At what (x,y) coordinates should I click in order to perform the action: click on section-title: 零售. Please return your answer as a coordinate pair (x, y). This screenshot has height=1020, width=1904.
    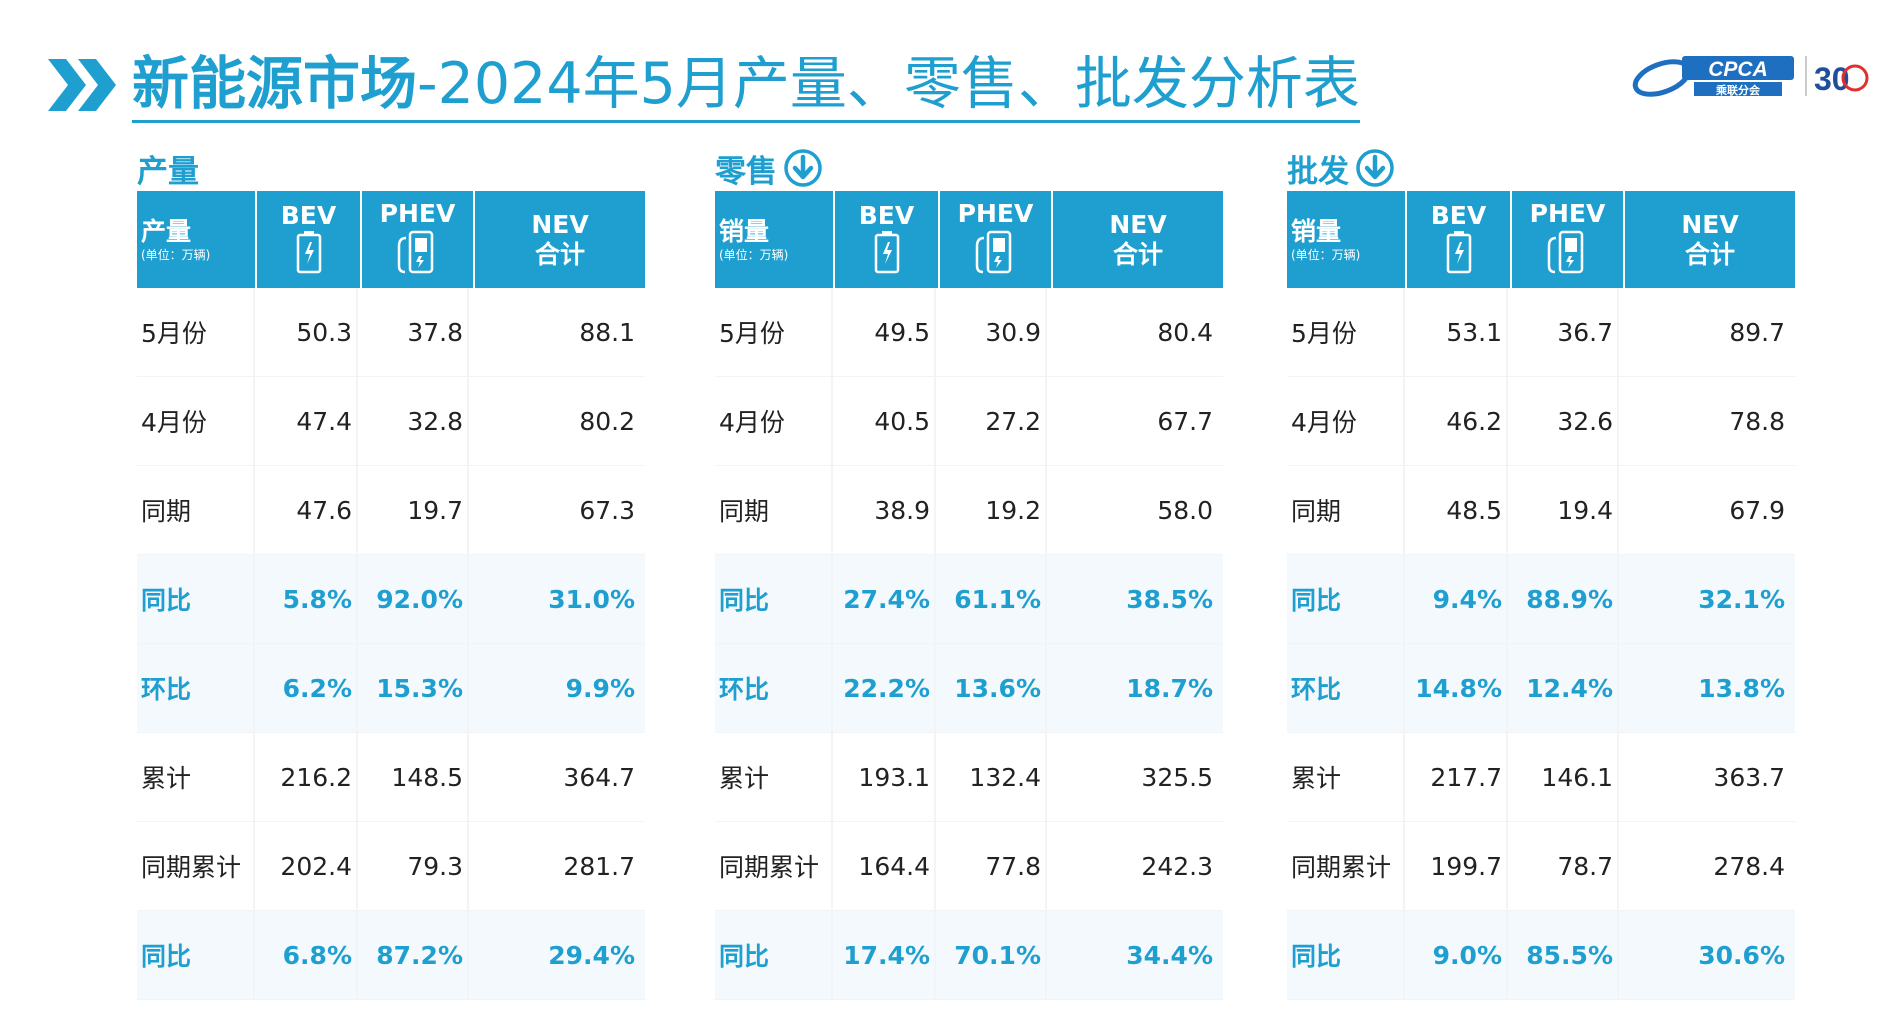
    Looking at the image, I should click on (746, 171).